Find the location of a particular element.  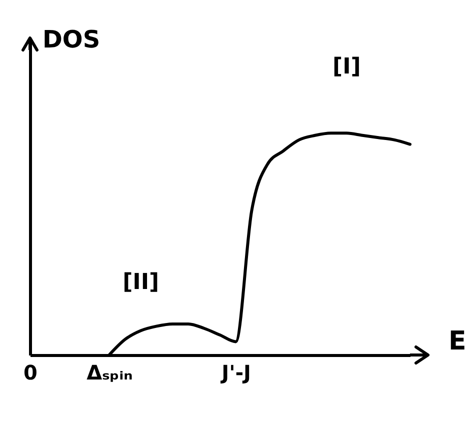

text: [I] is located at coordinates (346, 67).